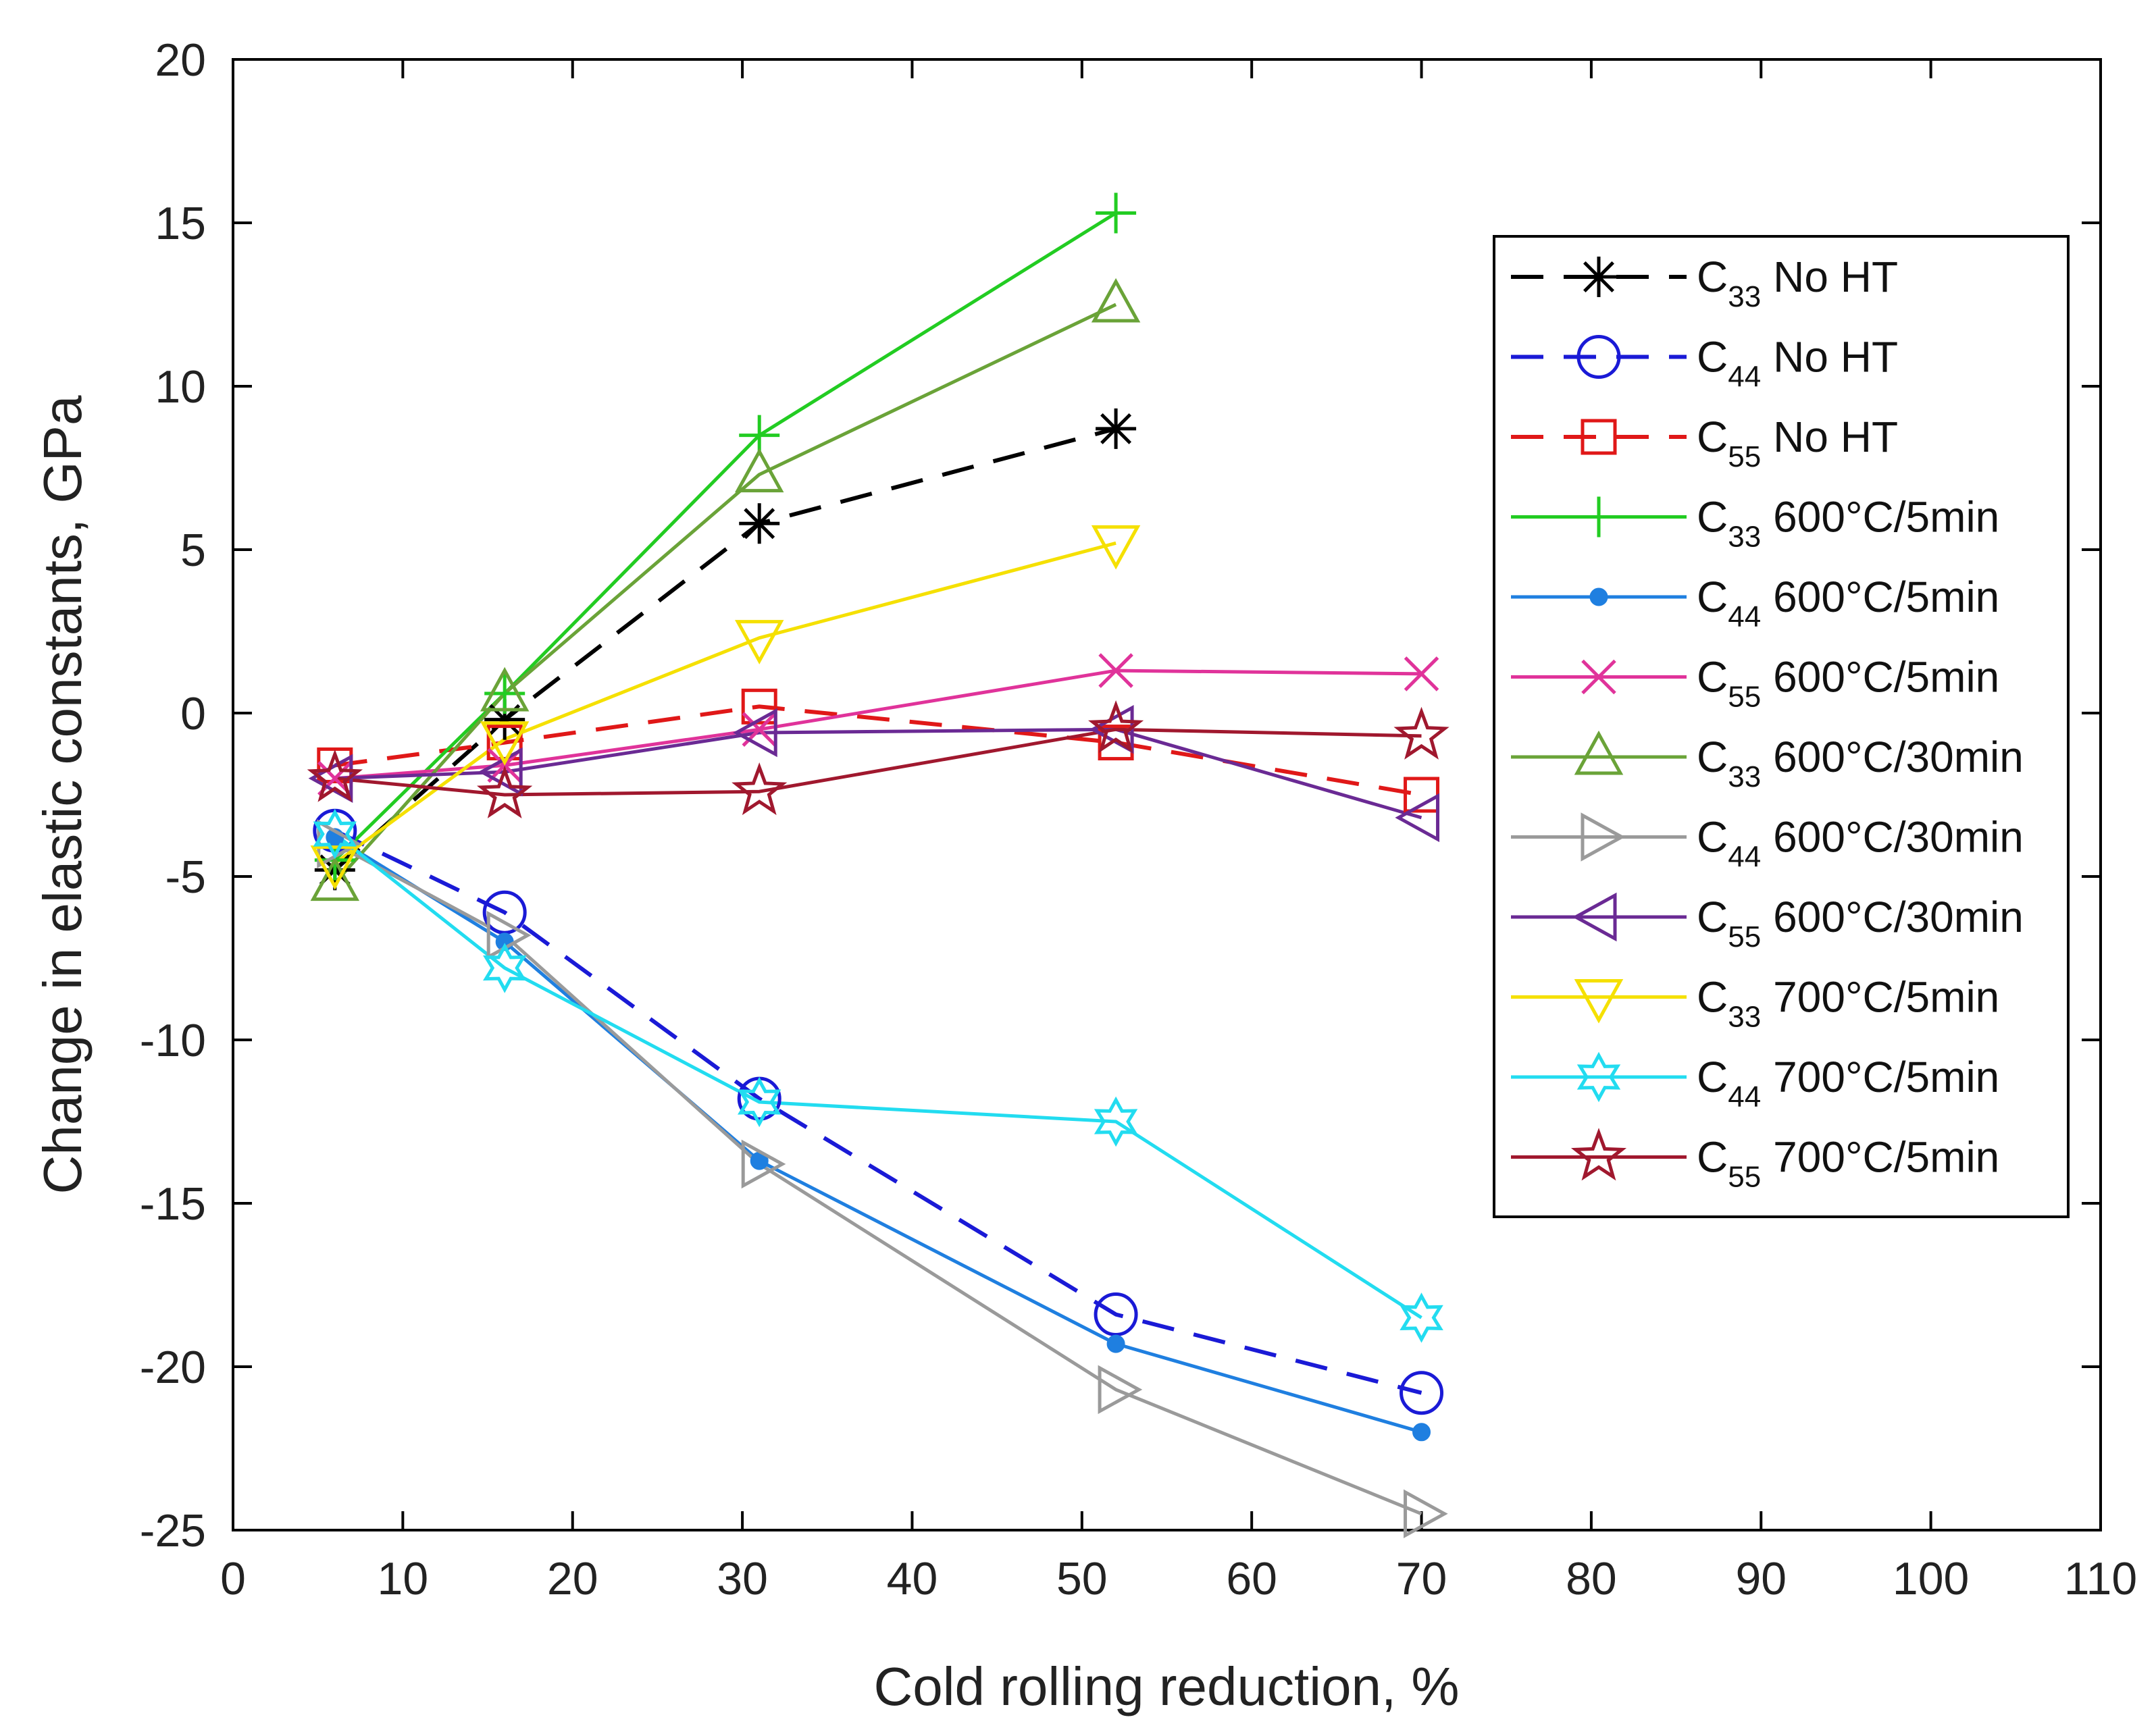 The width and height of the screenshot is (2156, 1730). I want to click on x-tick-label: 80, so click(1592, 1578).